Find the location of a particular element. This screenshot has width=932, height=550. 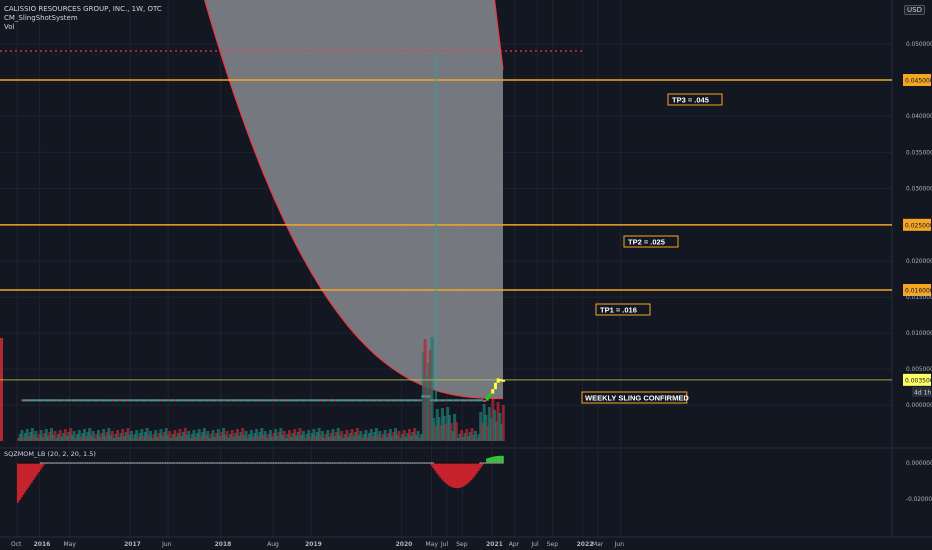

bar-countdown-tag is located at coordinates (921, 391).